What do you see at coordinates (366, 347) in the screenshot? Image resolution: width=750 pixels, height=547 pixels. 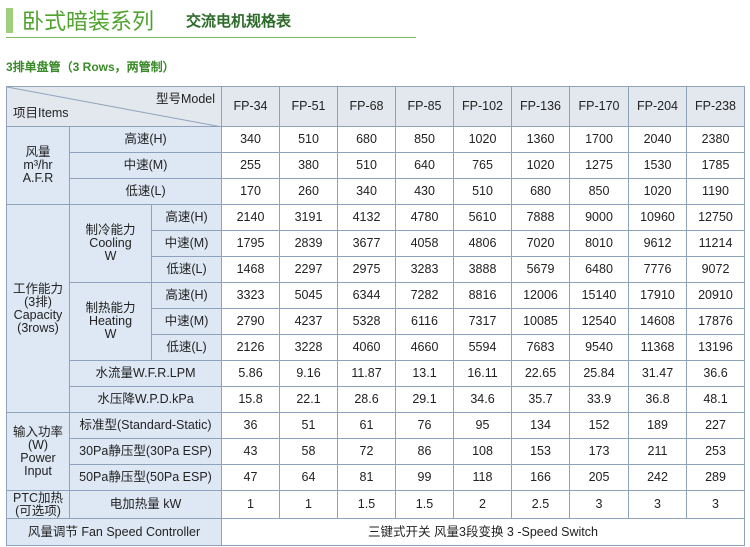 I see `value-cell: 4060` at bounding box center [366, 347].